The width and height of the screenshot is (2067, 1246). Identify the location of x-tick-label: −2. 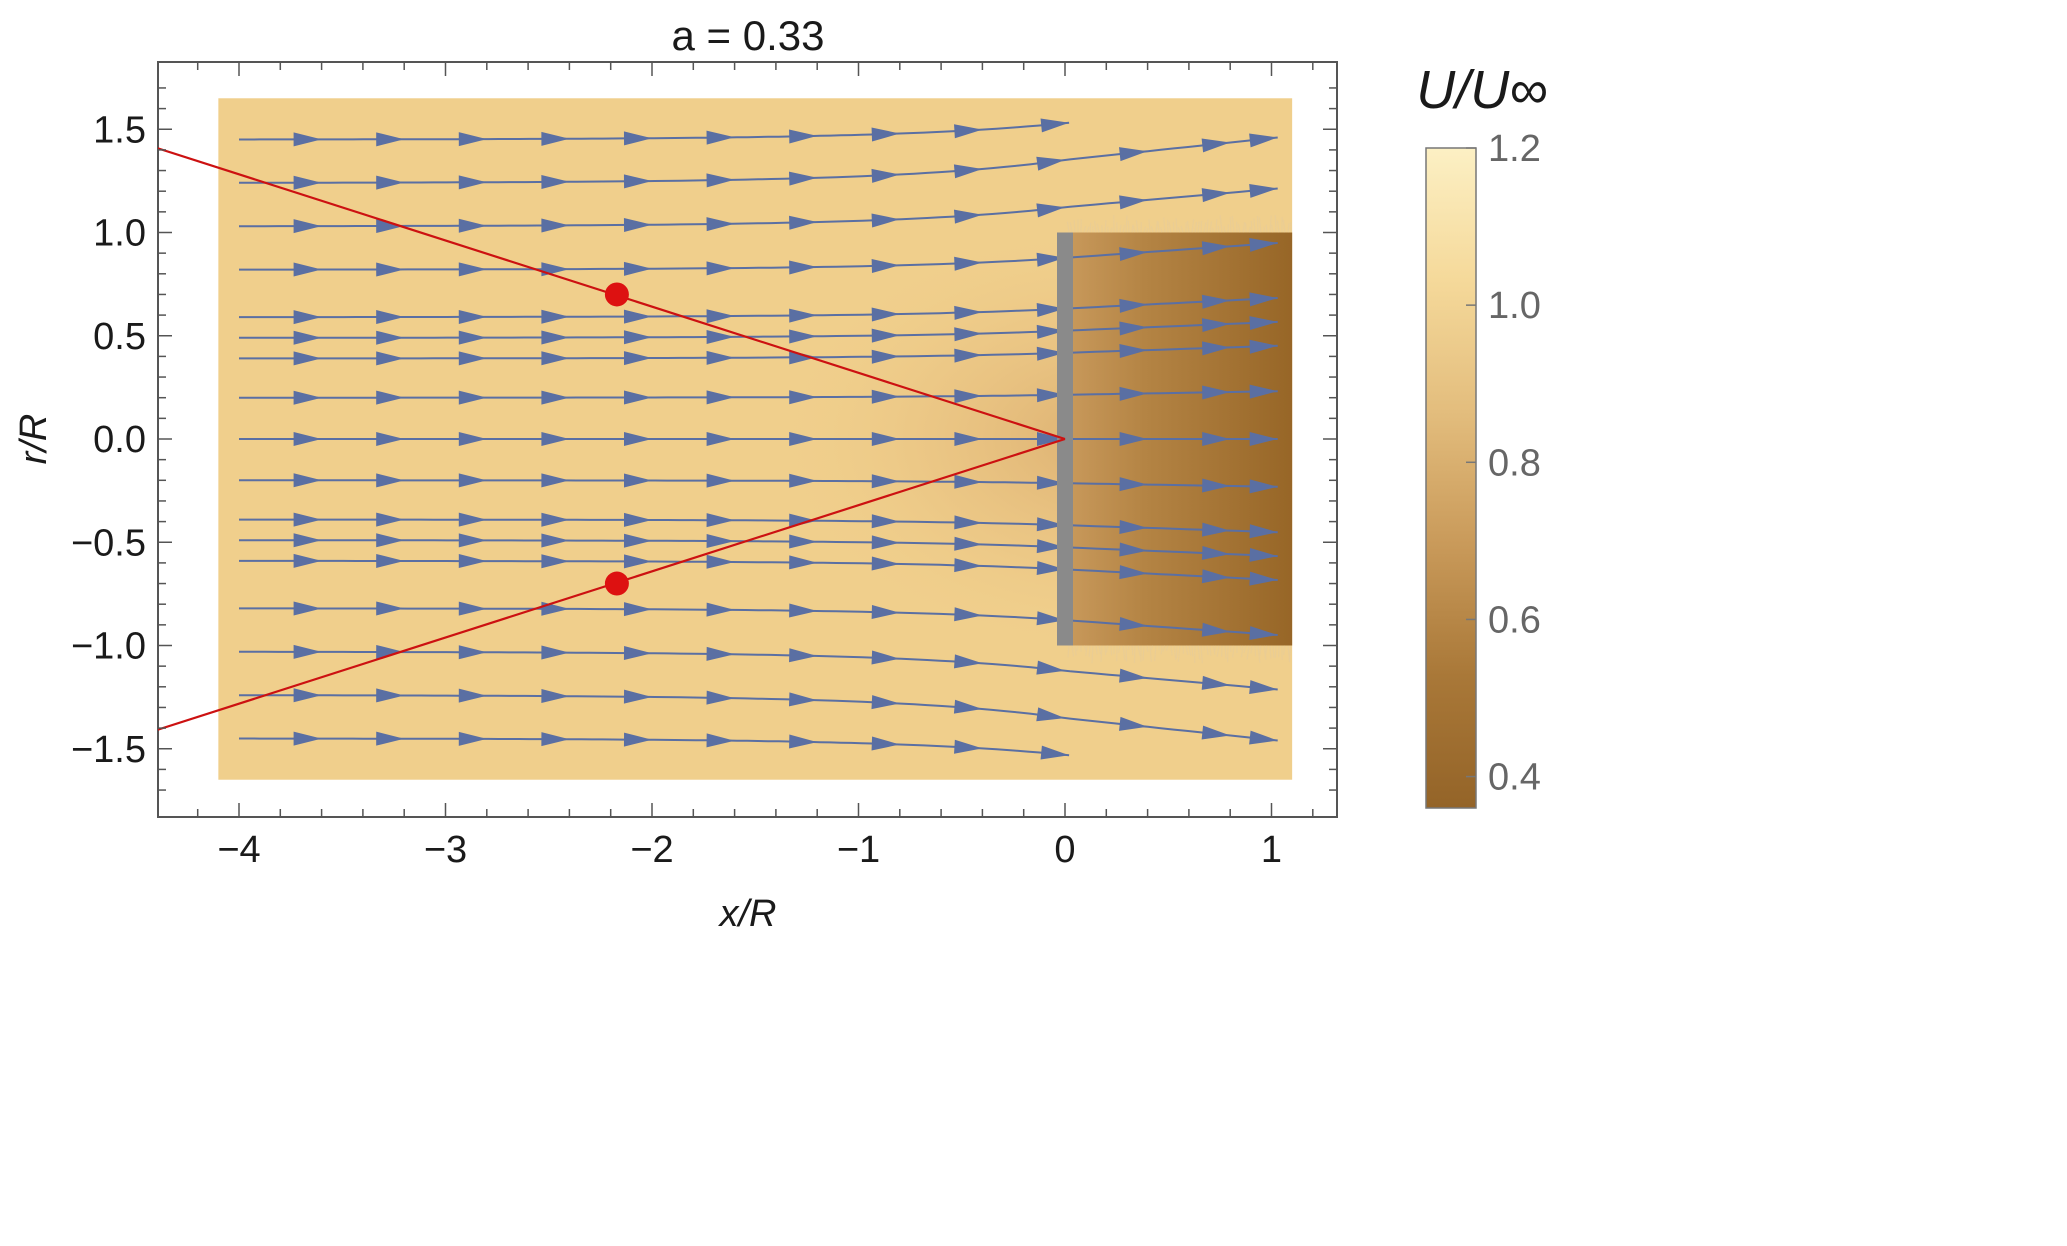
(651, 850).